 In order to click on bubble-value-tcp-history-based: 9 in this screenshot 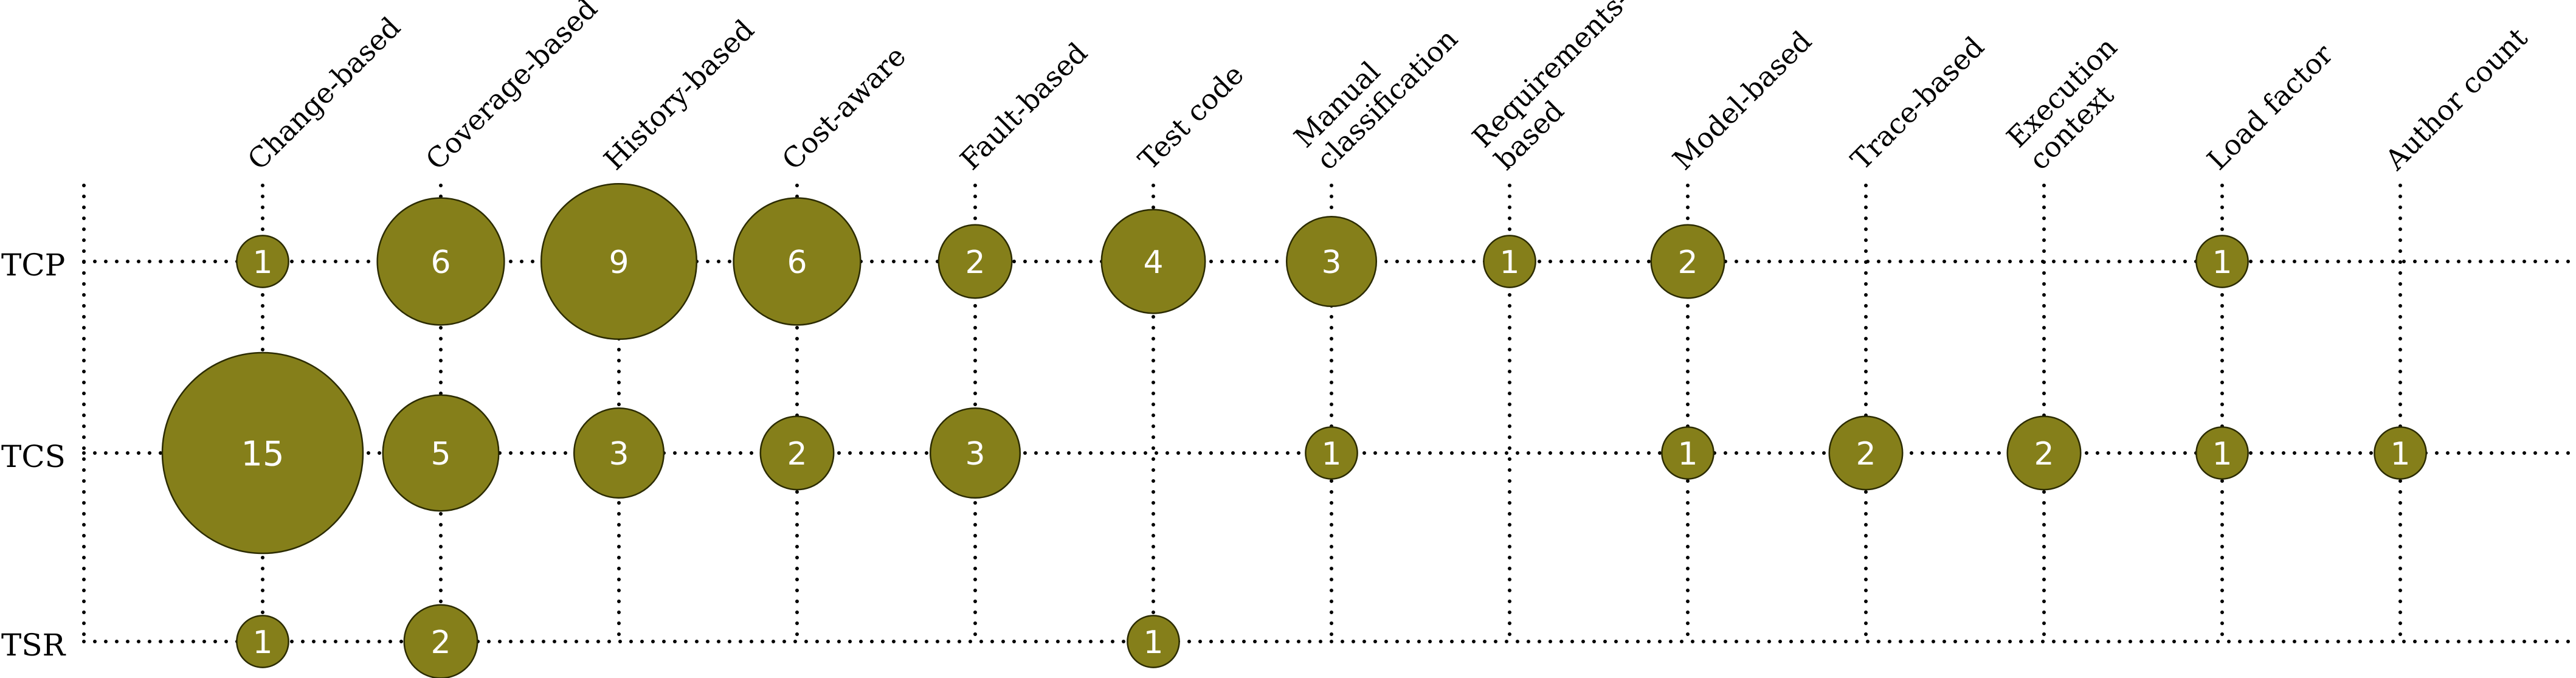, I will do `click(619, 262)`.